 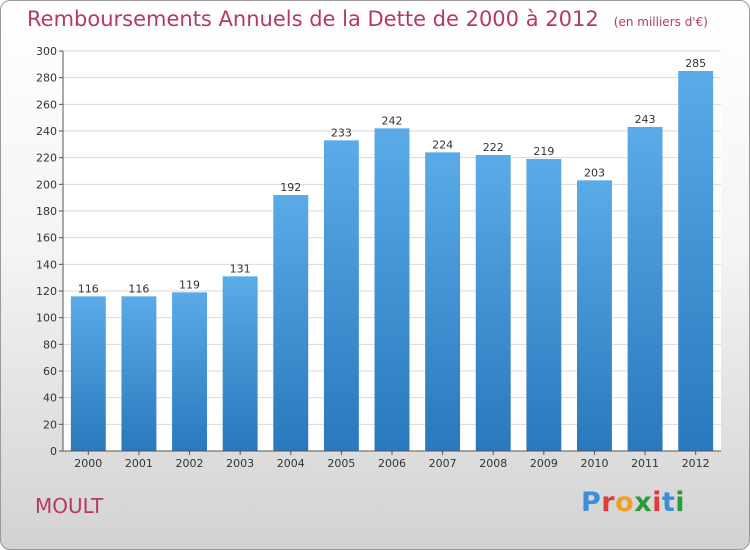 What do you see at coordinates (50, 371) in the screenshot?
I see `y-tick-label: 60` at bounding box center [50, 371].